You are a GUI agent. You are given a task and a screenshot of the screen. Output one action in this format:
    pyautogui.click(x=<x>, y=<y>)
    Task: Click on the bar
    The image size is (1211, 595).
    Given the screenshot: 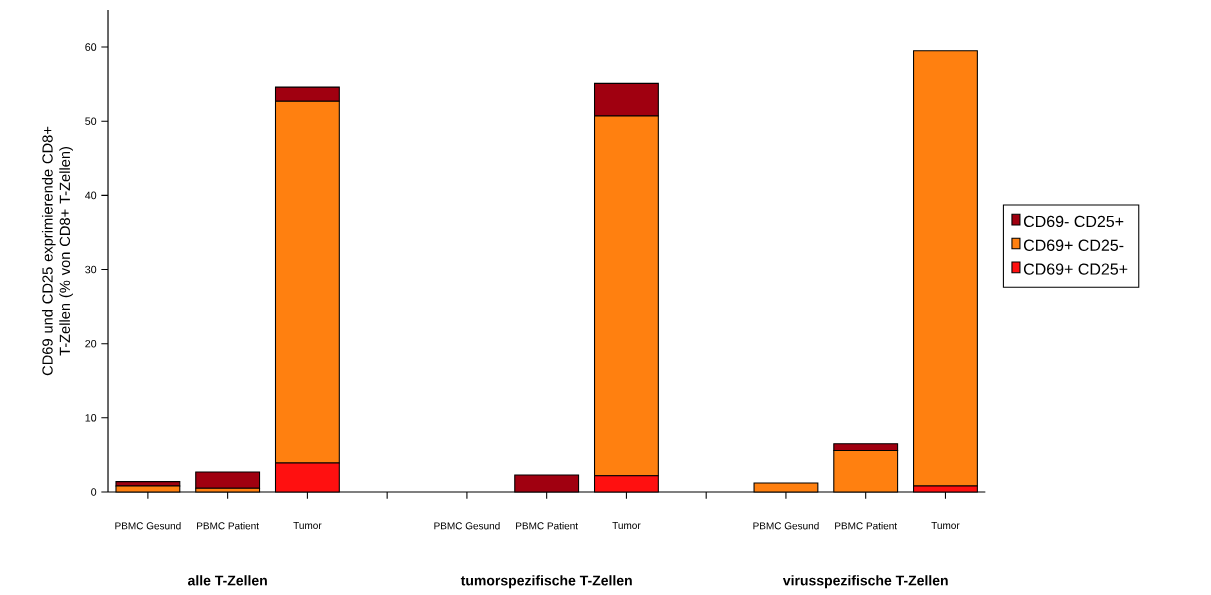 What is the action you would take?
    pyautogui.click(x=228, y=480)
    